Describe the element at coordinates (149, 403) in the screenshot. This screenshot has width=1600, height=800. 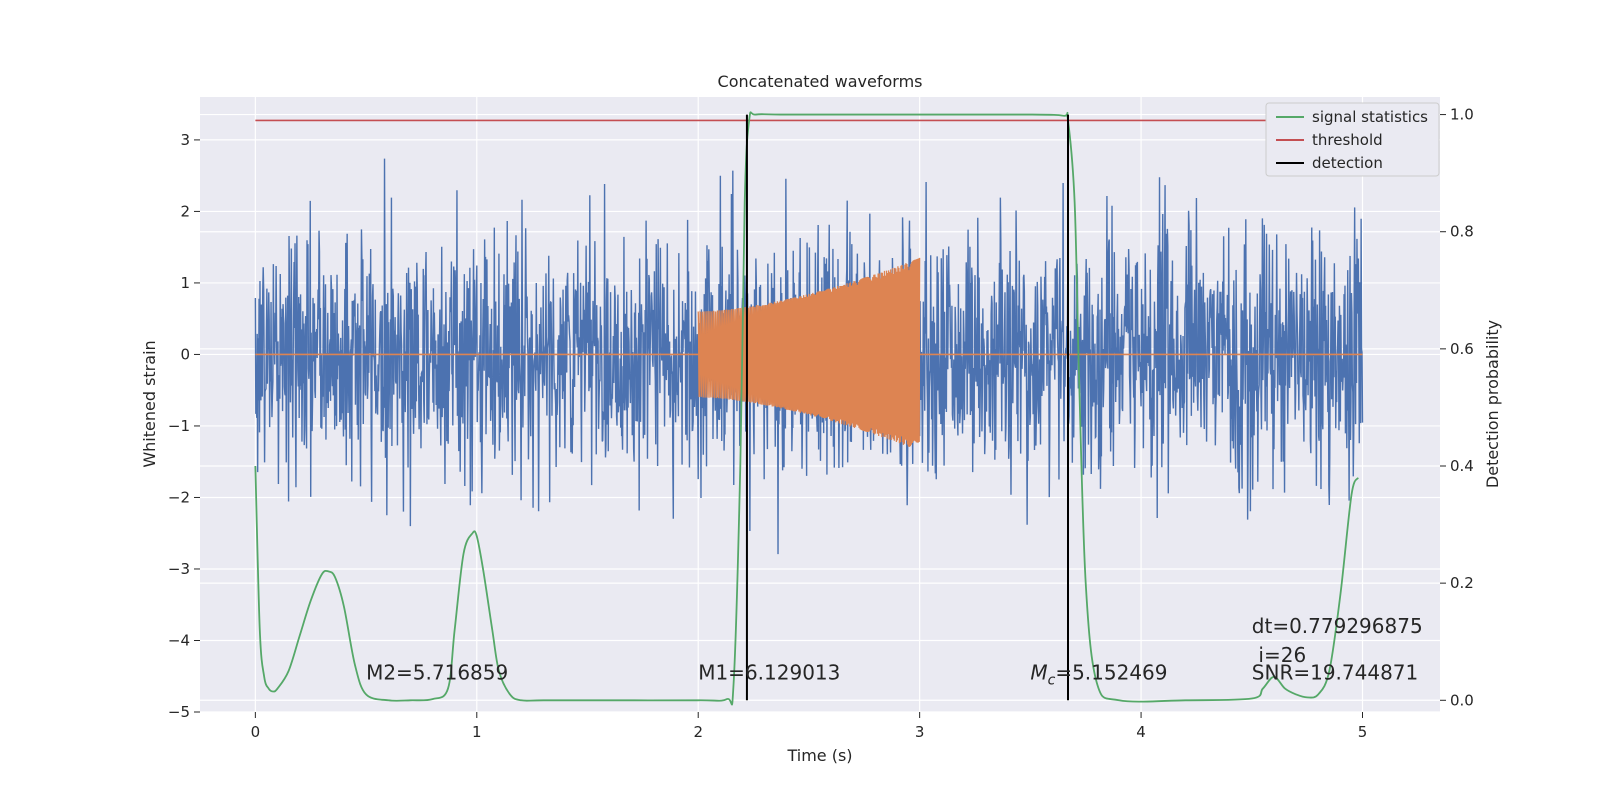
I see `y-axis-label: Whitened strain` at that location.